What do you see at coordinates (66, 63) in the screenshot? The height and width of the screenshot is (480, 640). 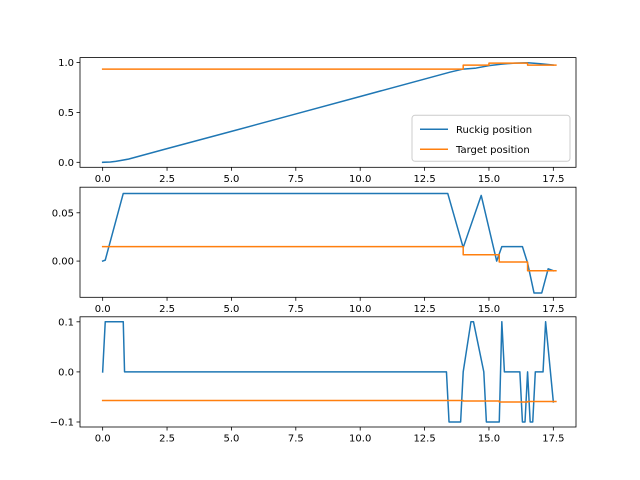 I see `y-tick-label: 1.0` at bounding box center [66, 63].